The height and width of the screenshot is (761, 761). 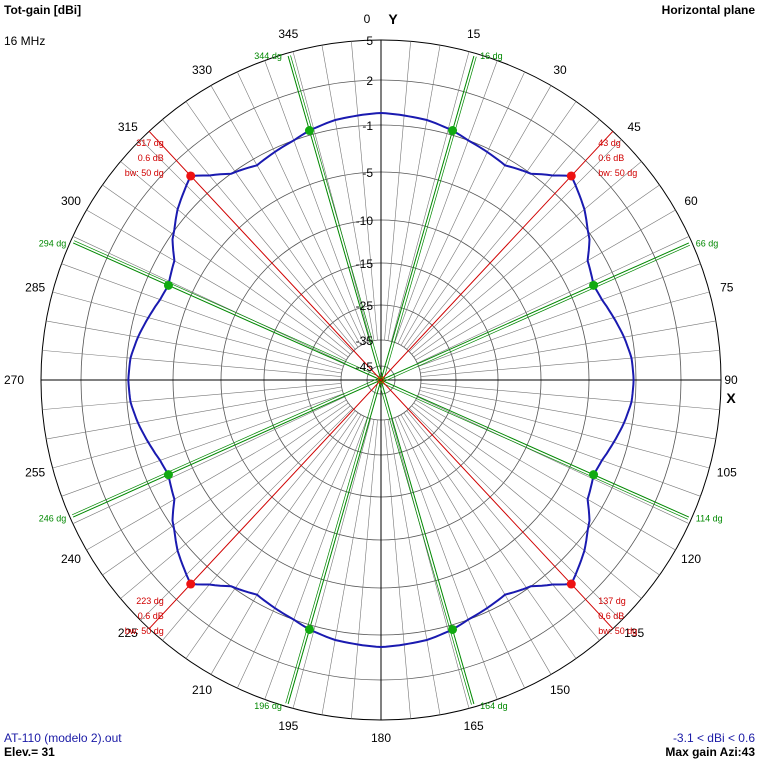 I want to click on angle-label-285: 285, so click(x=35, y=287).